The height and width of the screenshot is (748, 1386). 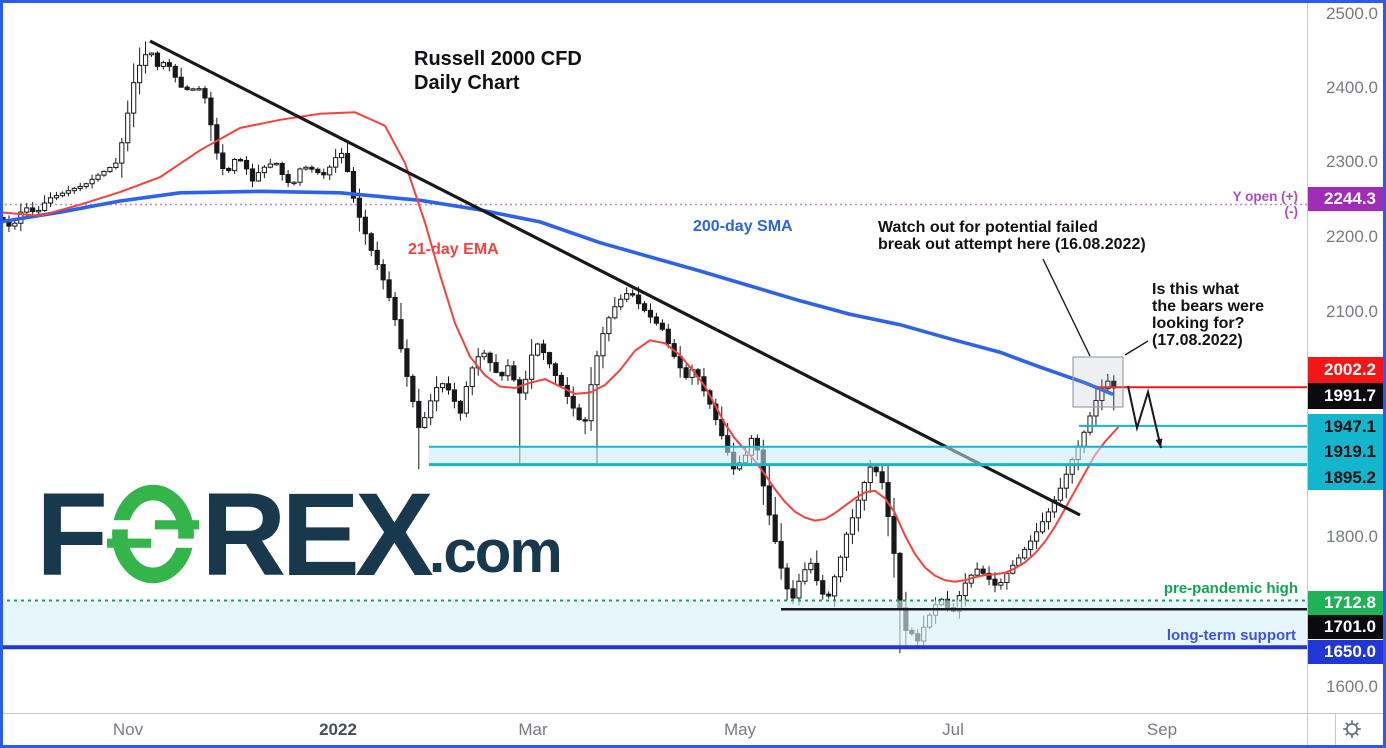 What do you see at coordinates (1066, 307) in the screenshot?
I see `note1-pointer-line` at bounding box center [1066, 307].